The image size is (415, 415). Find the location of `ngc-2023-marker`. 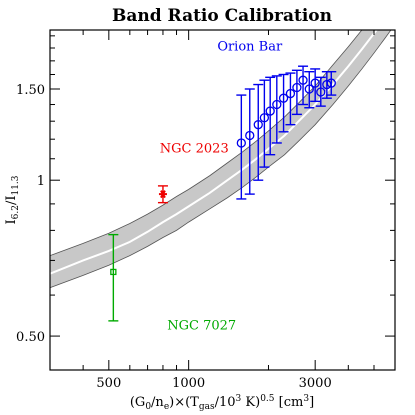

ngc-2023-marker is located at coordinates (163, 194).